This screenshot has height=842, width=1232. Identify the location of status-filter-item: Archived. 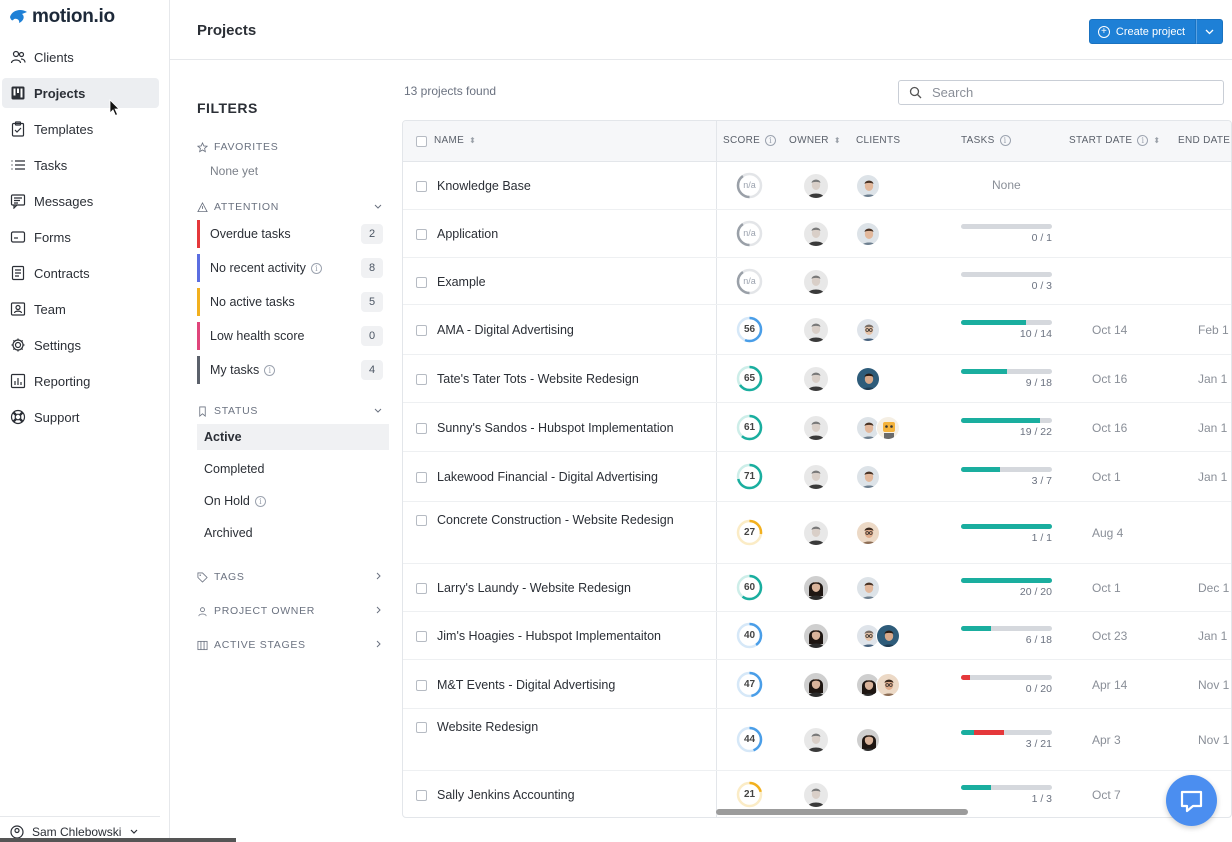
(293, 533).